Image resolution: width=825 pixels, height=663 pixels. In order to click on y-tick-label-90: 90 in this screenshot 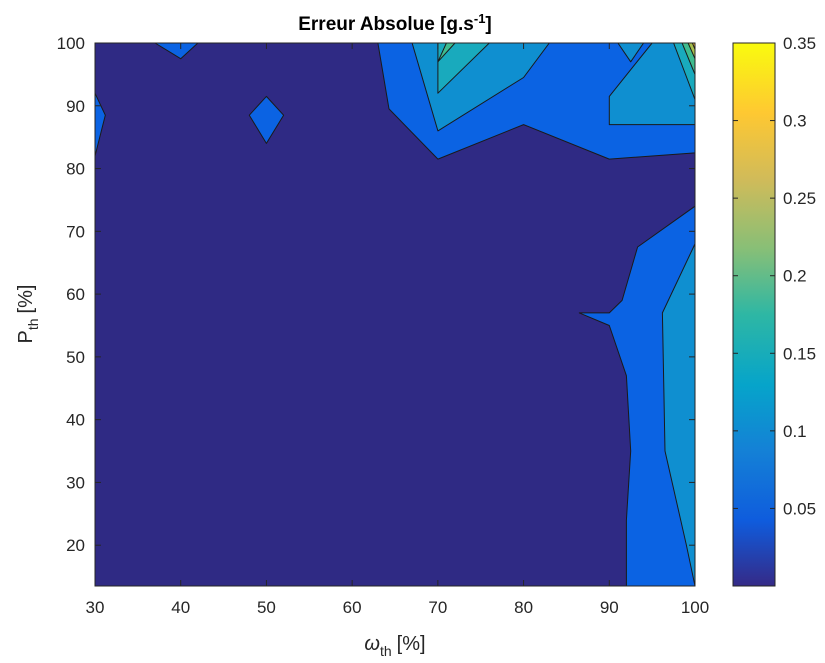, I will do `click(75, 106)`.